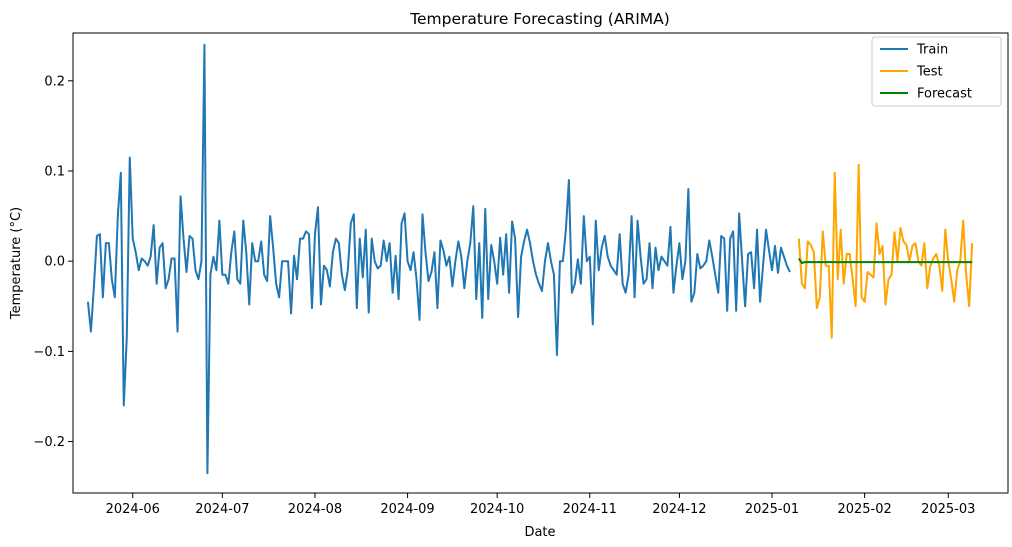 The height and width of the screenshot is (547, 1012). I want to click on legend-label-forecast: Forecast, so click(944, 94).